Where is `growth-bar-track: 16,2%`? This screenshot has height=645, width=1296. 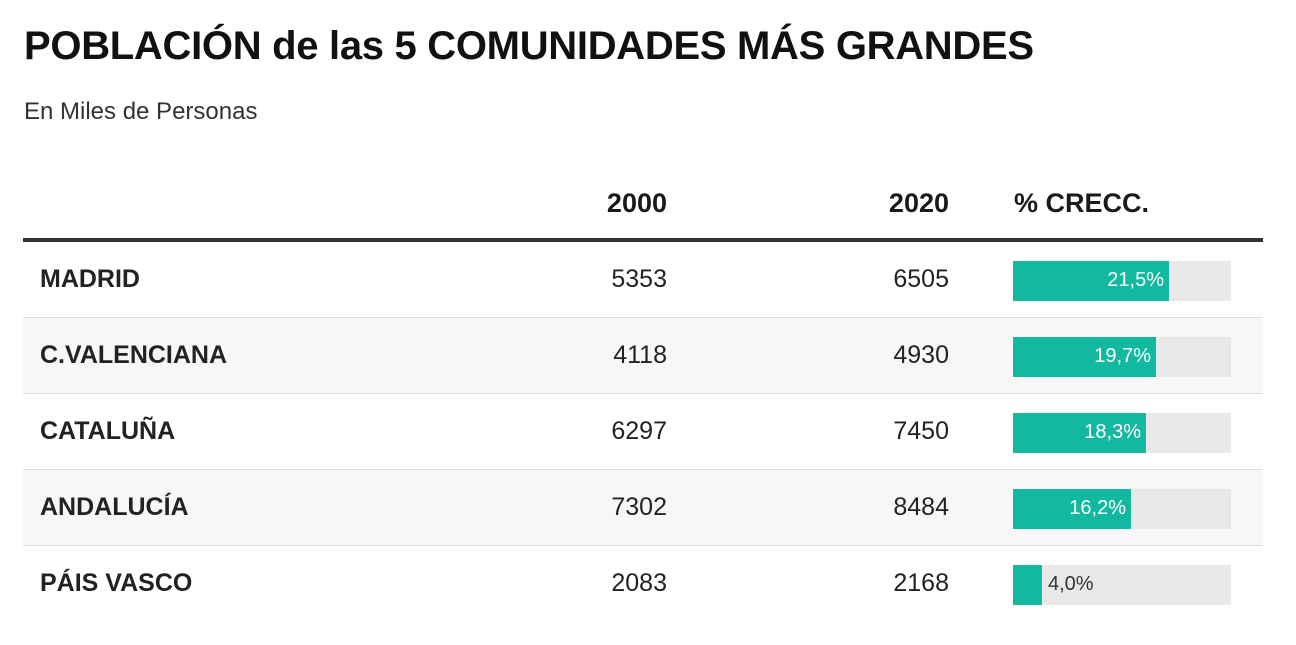 growth-bar-track: 16,2% is located at coordinates (1122, 509).